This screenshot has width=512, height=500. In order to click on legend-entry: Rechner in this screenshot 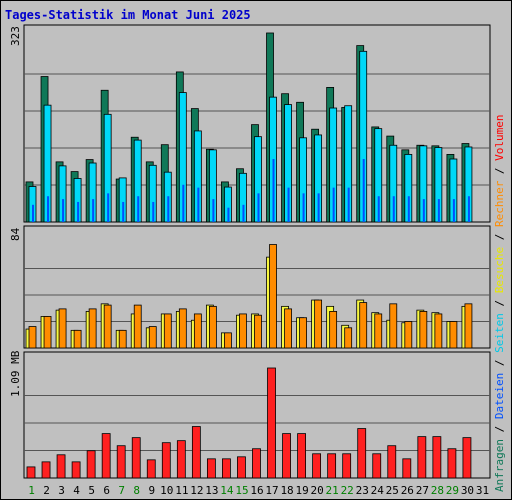, I will do `click(499, 203)`.